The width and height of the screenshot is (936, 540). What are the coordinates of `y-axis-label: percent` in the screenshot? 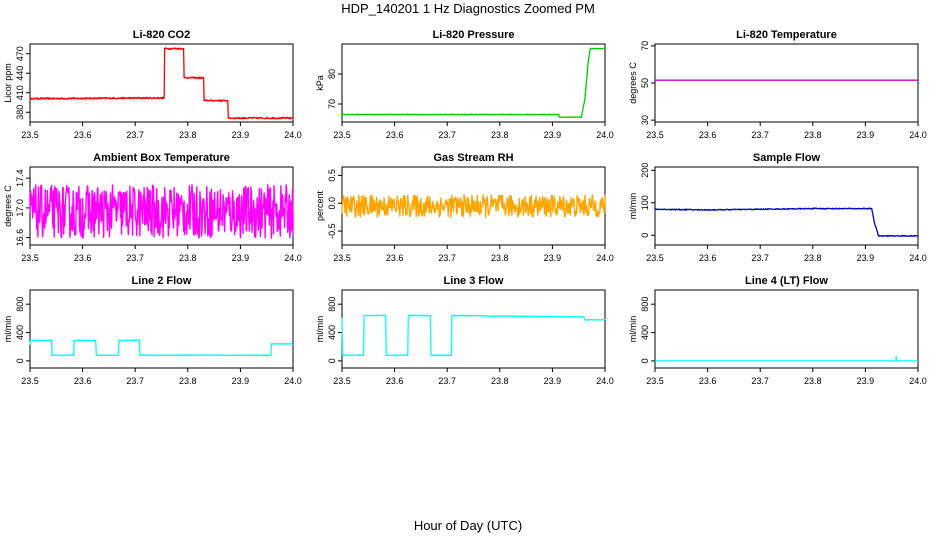 It's located at (320, 205).